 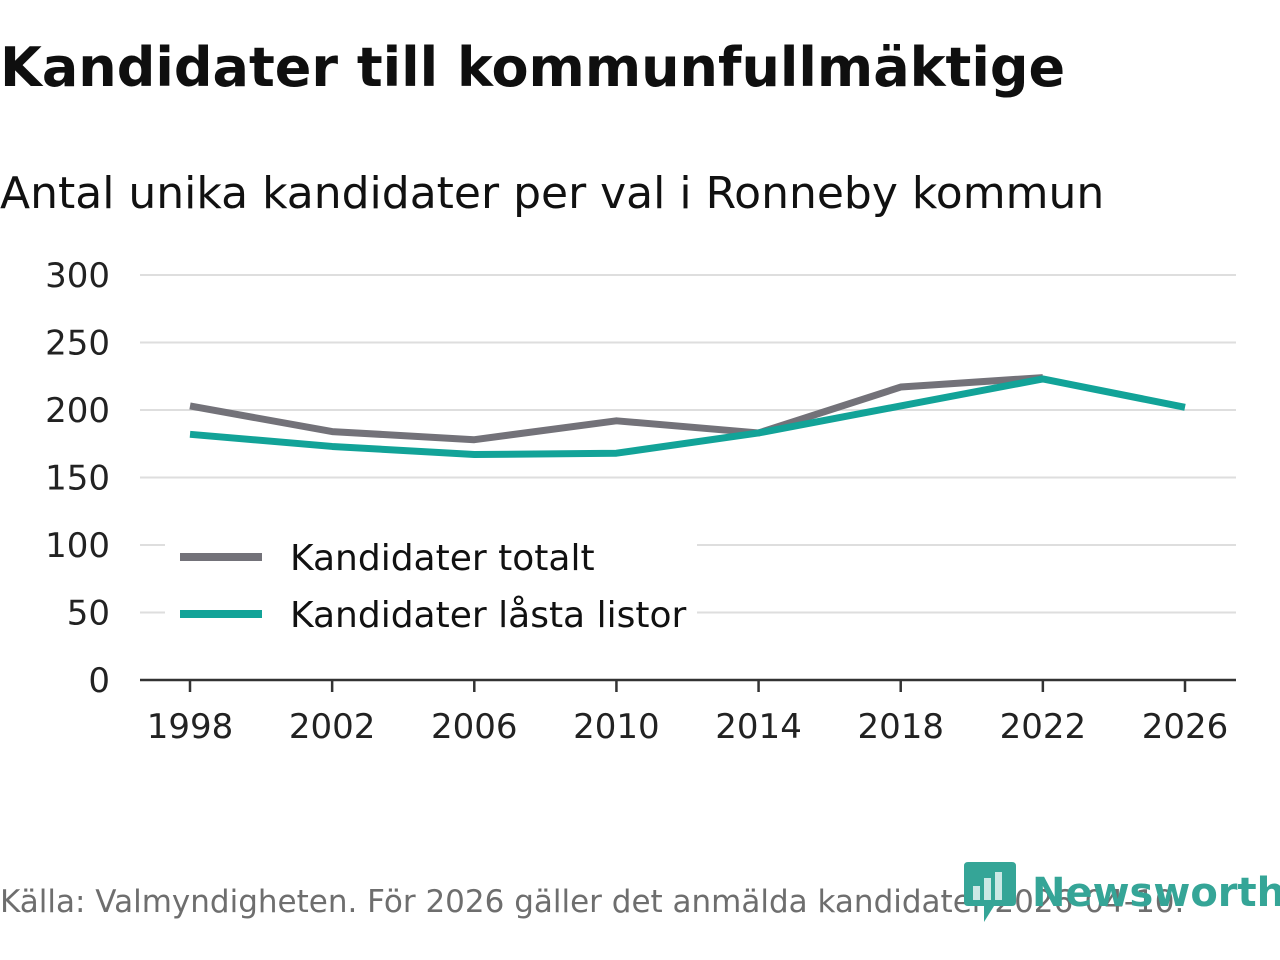 What do you see at coordinates (99, 681) in the screenshot?
I see `y-tick-label: 0` at bounding box center [99, 681].